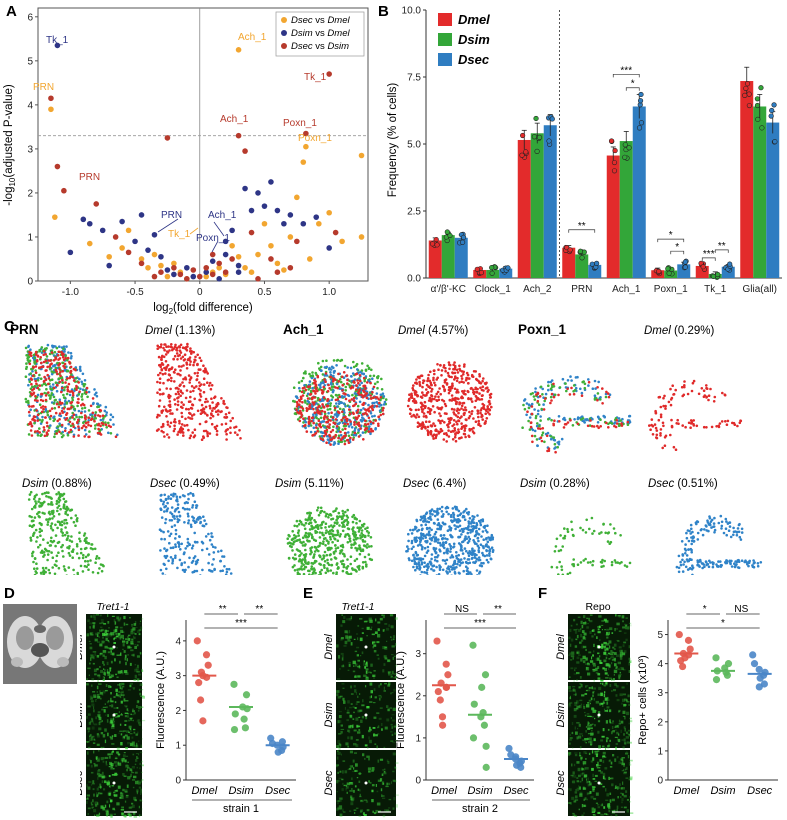 The image size is (787, 820). I want to click on bar, so click(569, 262).